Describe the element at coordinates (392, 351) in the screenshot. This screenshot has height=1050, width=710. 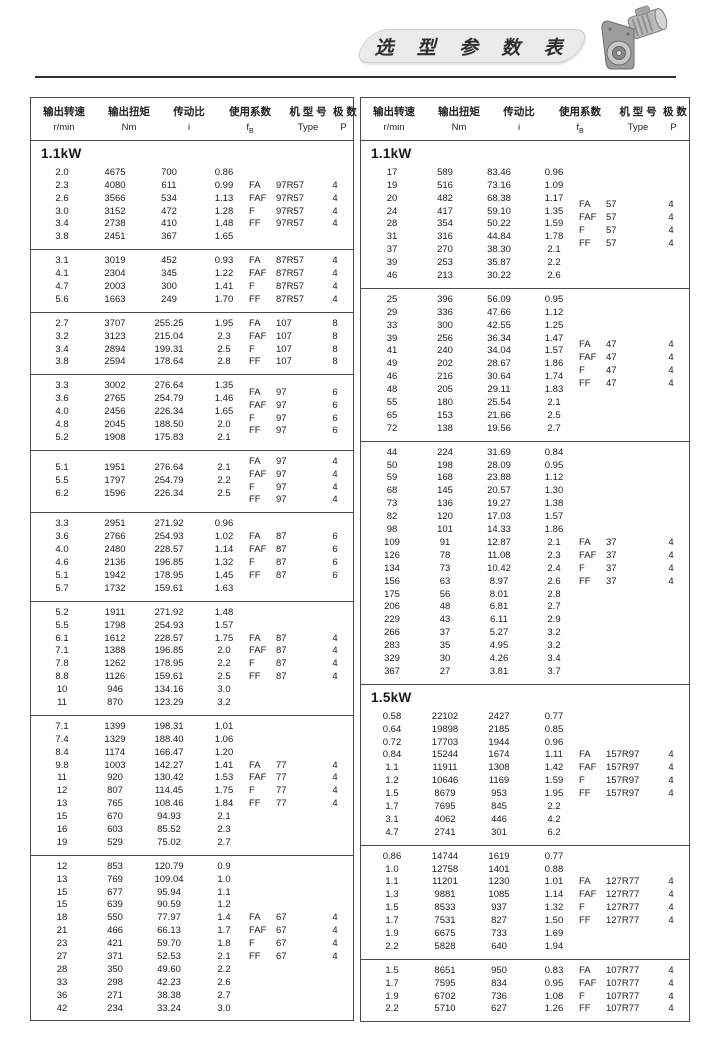
I see `speed-cell: 41` at that location.